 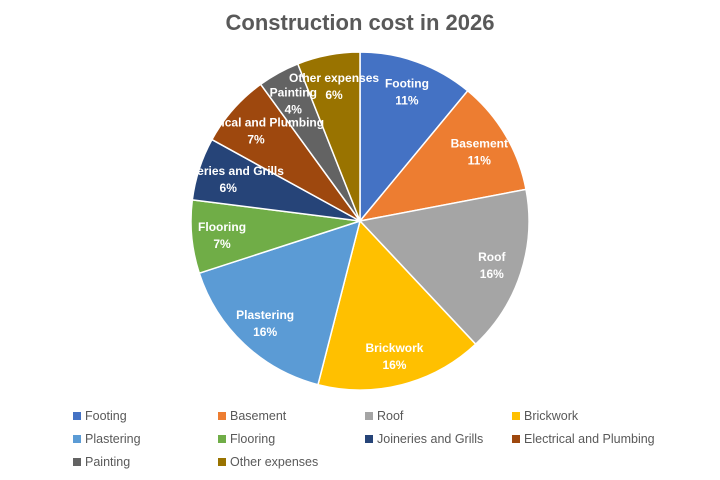 I want to click on pie-slice-other-expenses, so click(x=328, y=136).